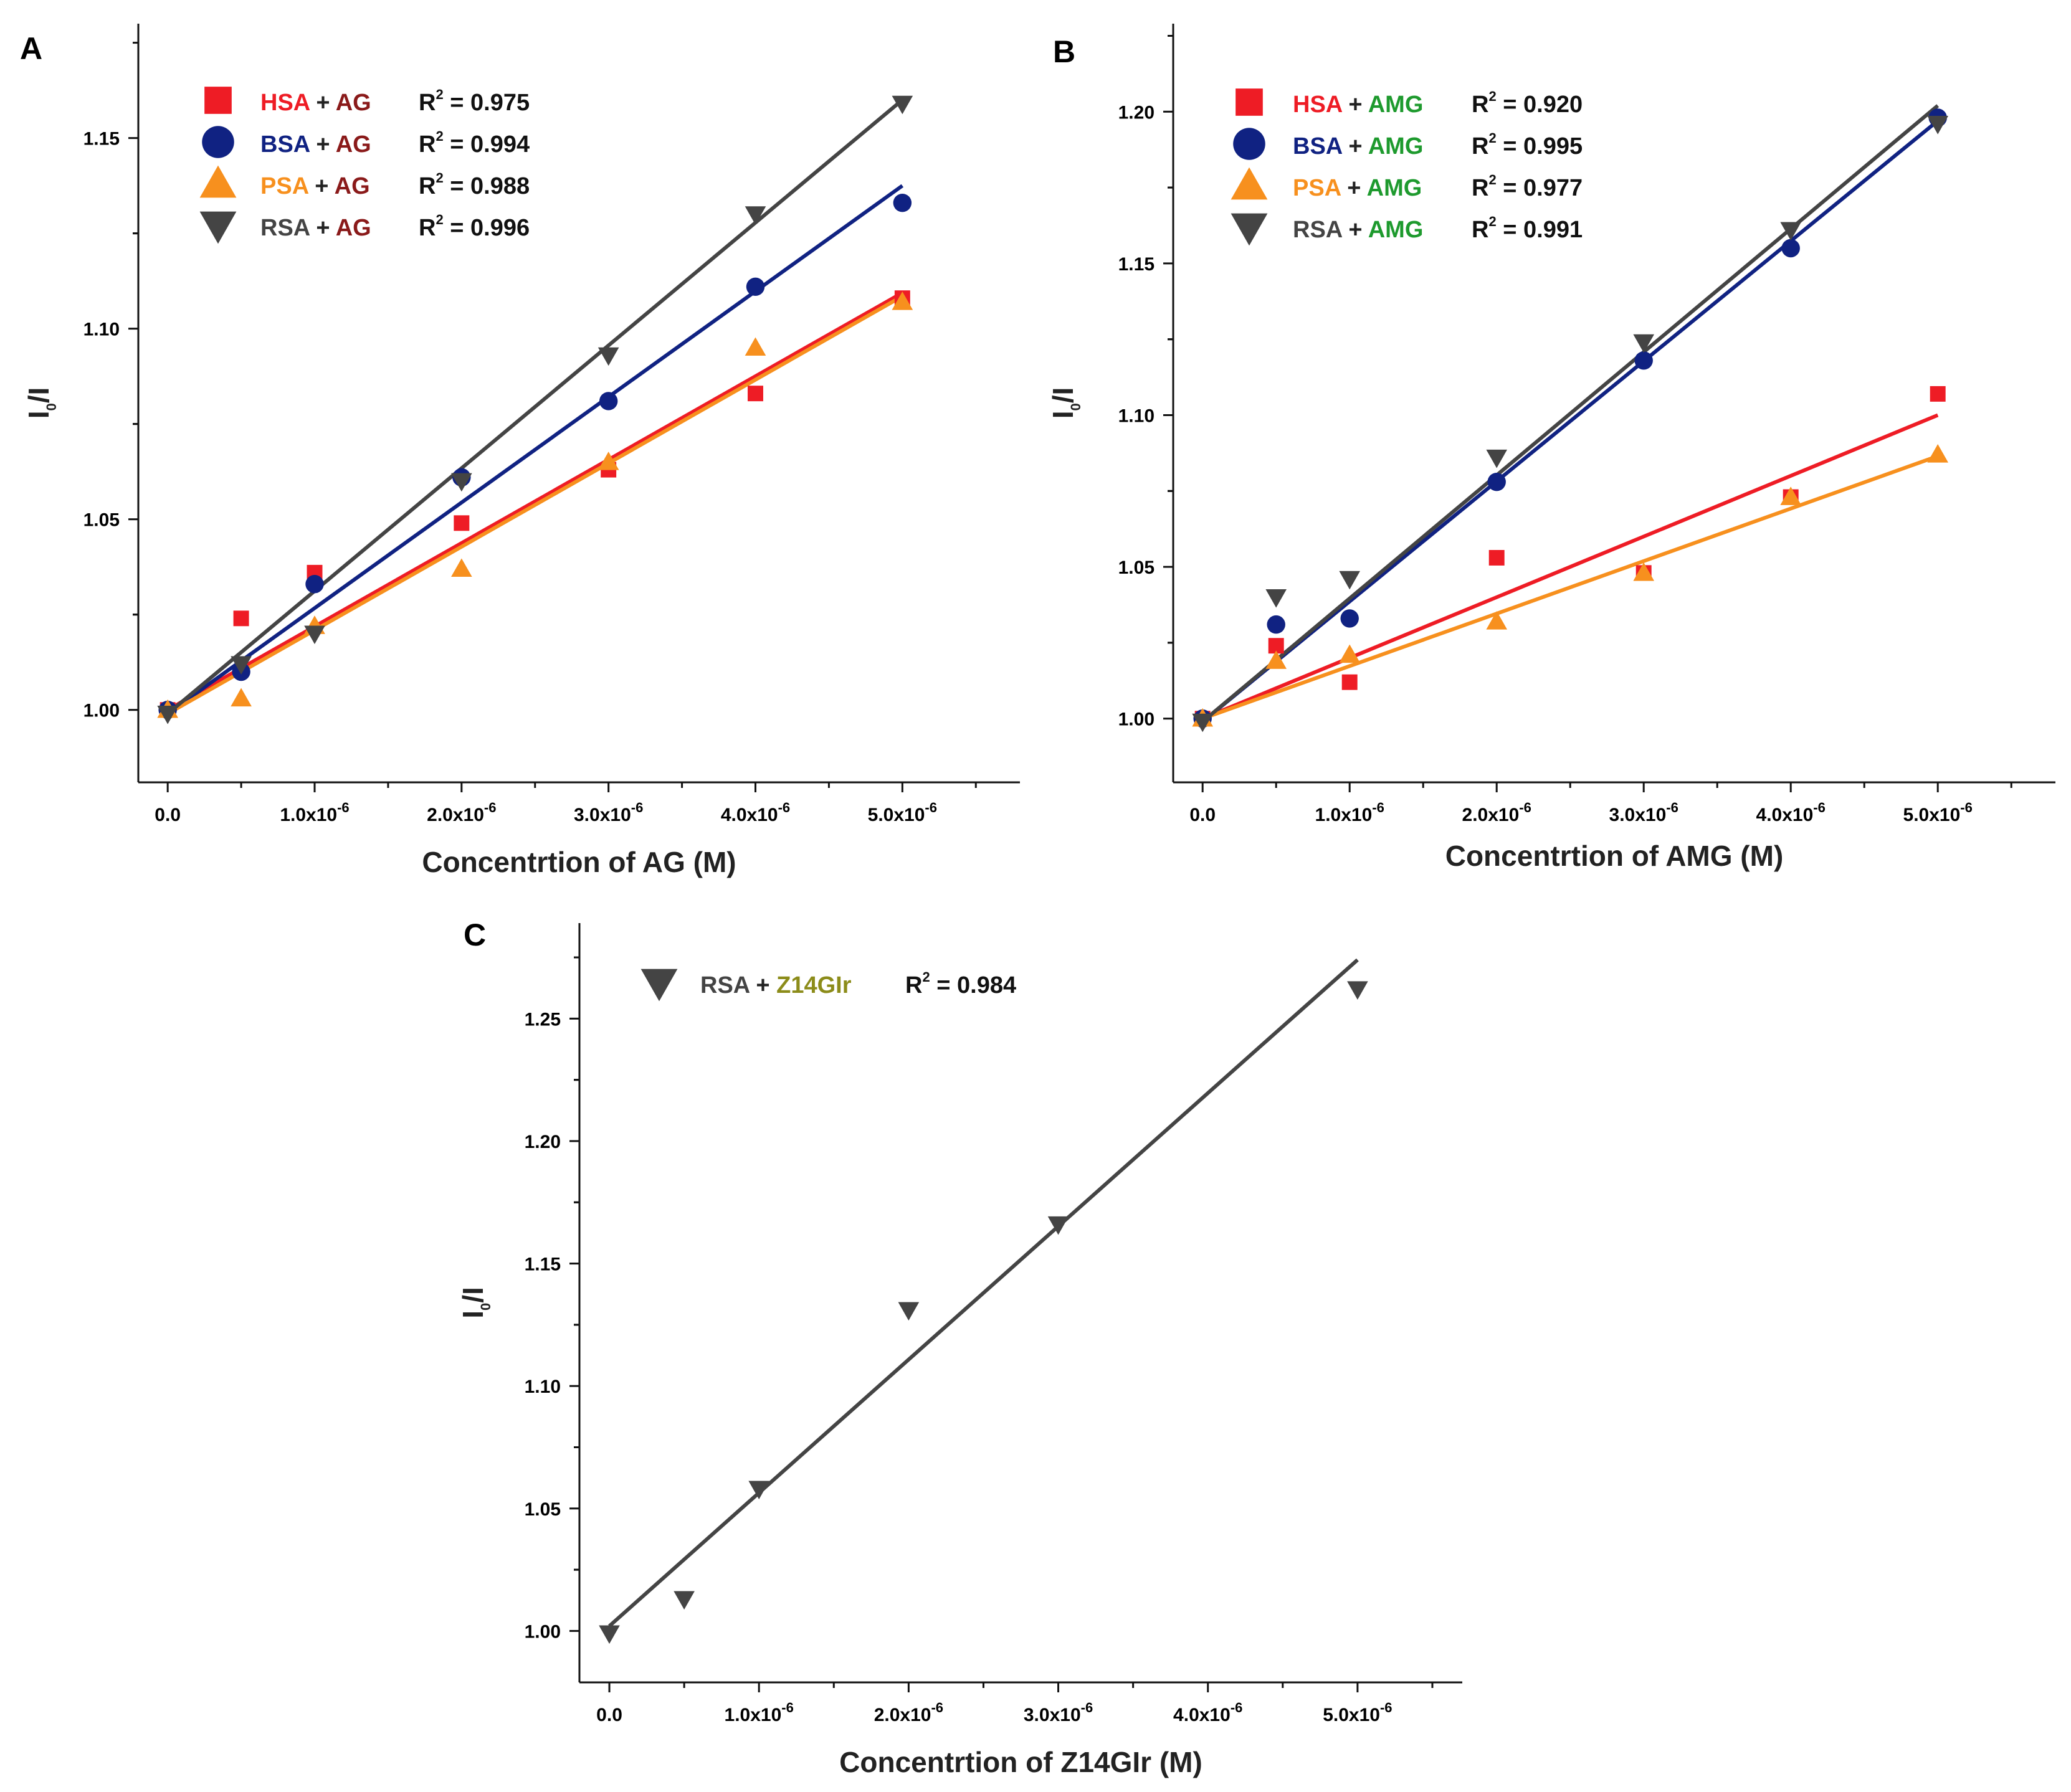 The width and height of the screenshot is (2071, 1792). Describe the element at coordinates (316, 144) in the screenshot. I see `legend-label-bsa: BSA + AG` at that location.